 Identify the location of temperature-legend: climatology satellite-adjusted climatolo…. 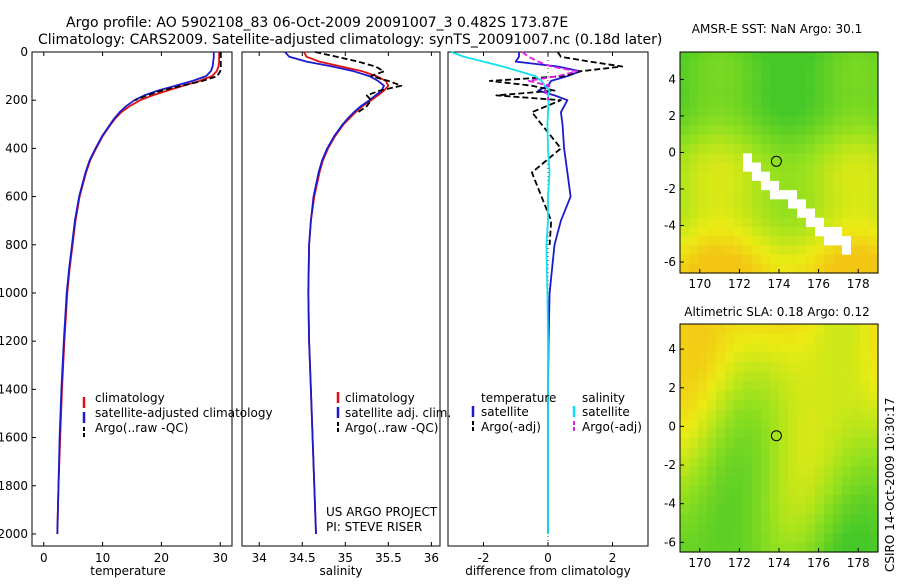
(177, 414).